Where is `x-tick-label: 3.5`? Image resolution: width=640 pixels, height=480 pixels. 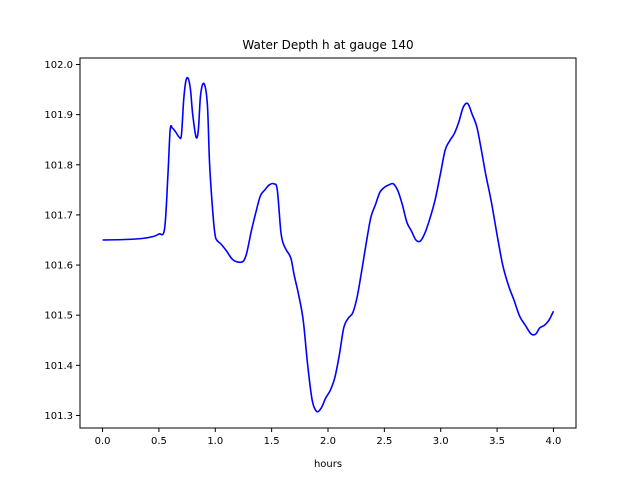
x-tick-label: 3.5 is located at coordinates (497, 441).